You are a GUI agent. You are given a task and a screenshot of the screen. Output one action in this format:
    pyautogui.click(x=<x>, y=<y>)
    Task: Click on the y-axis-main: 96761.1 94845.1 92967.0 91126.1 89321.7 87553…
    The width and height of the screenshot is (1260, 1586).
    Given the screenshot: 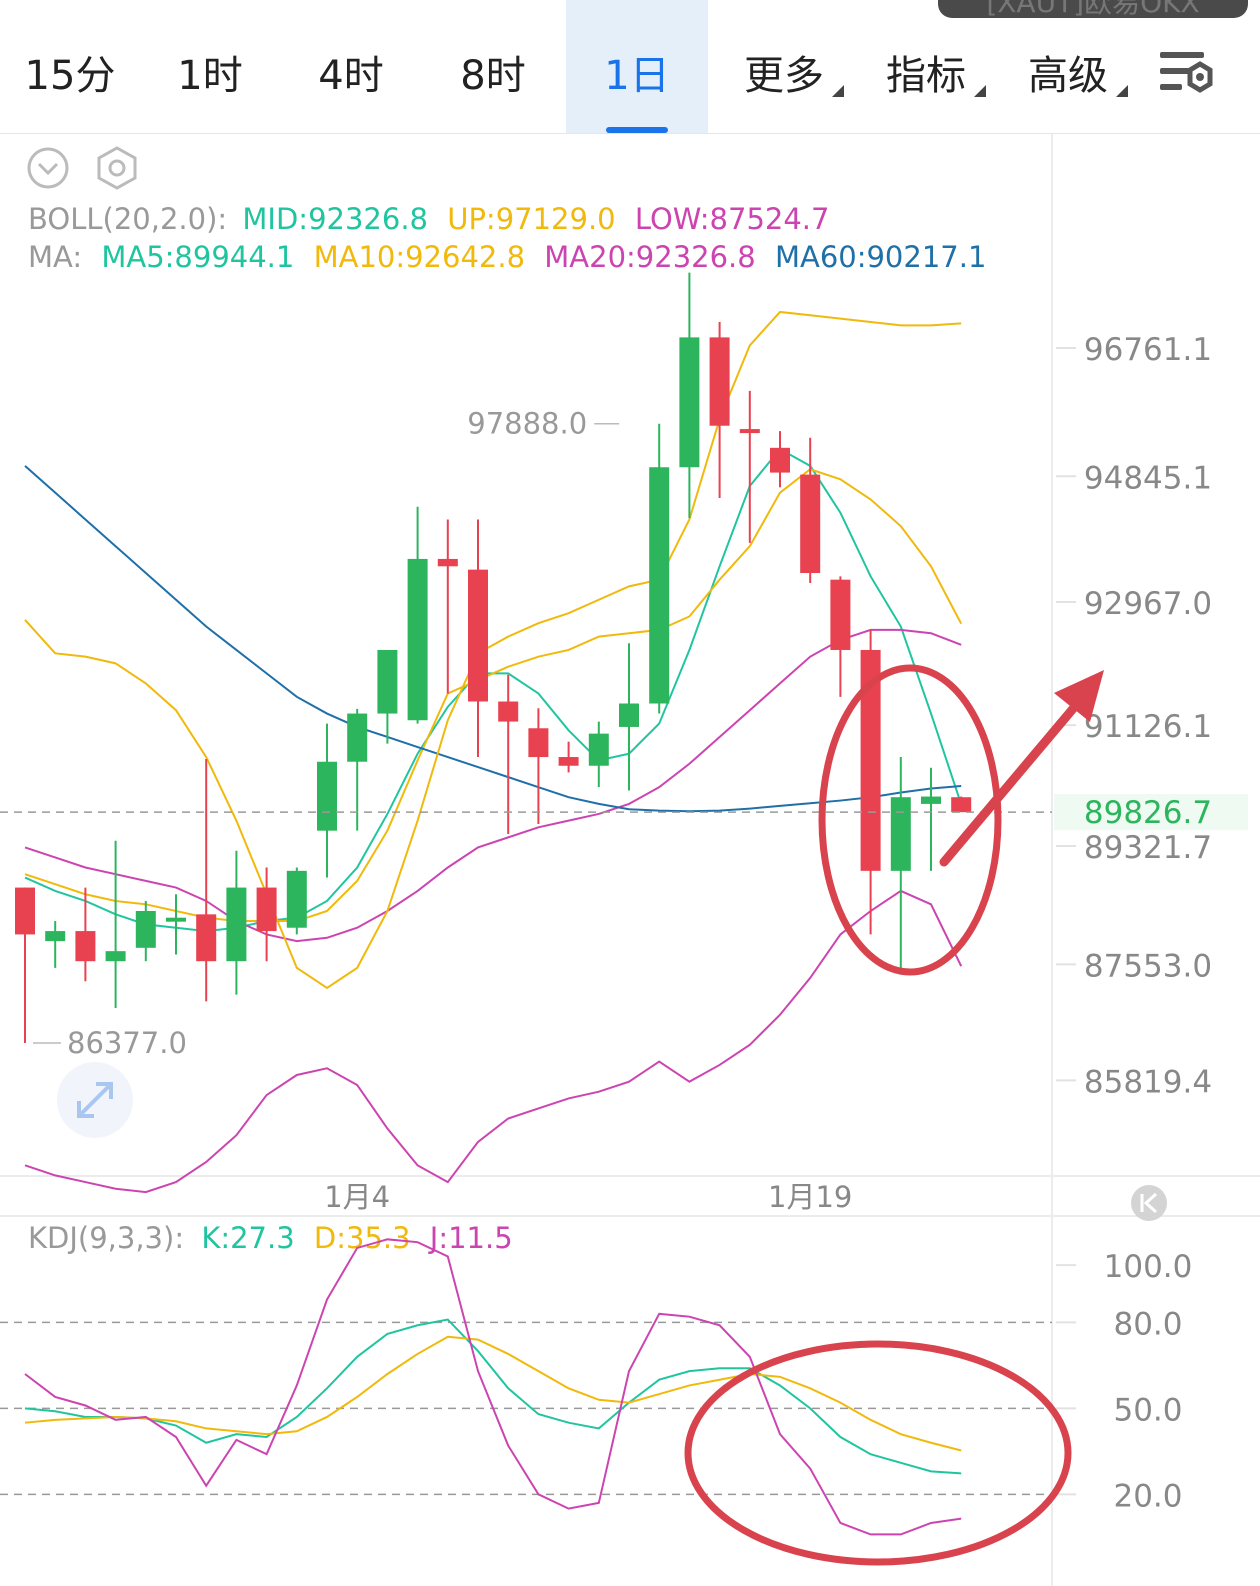 What is the action you would take?
    pyautogui.click(x=1134, y=716)
    